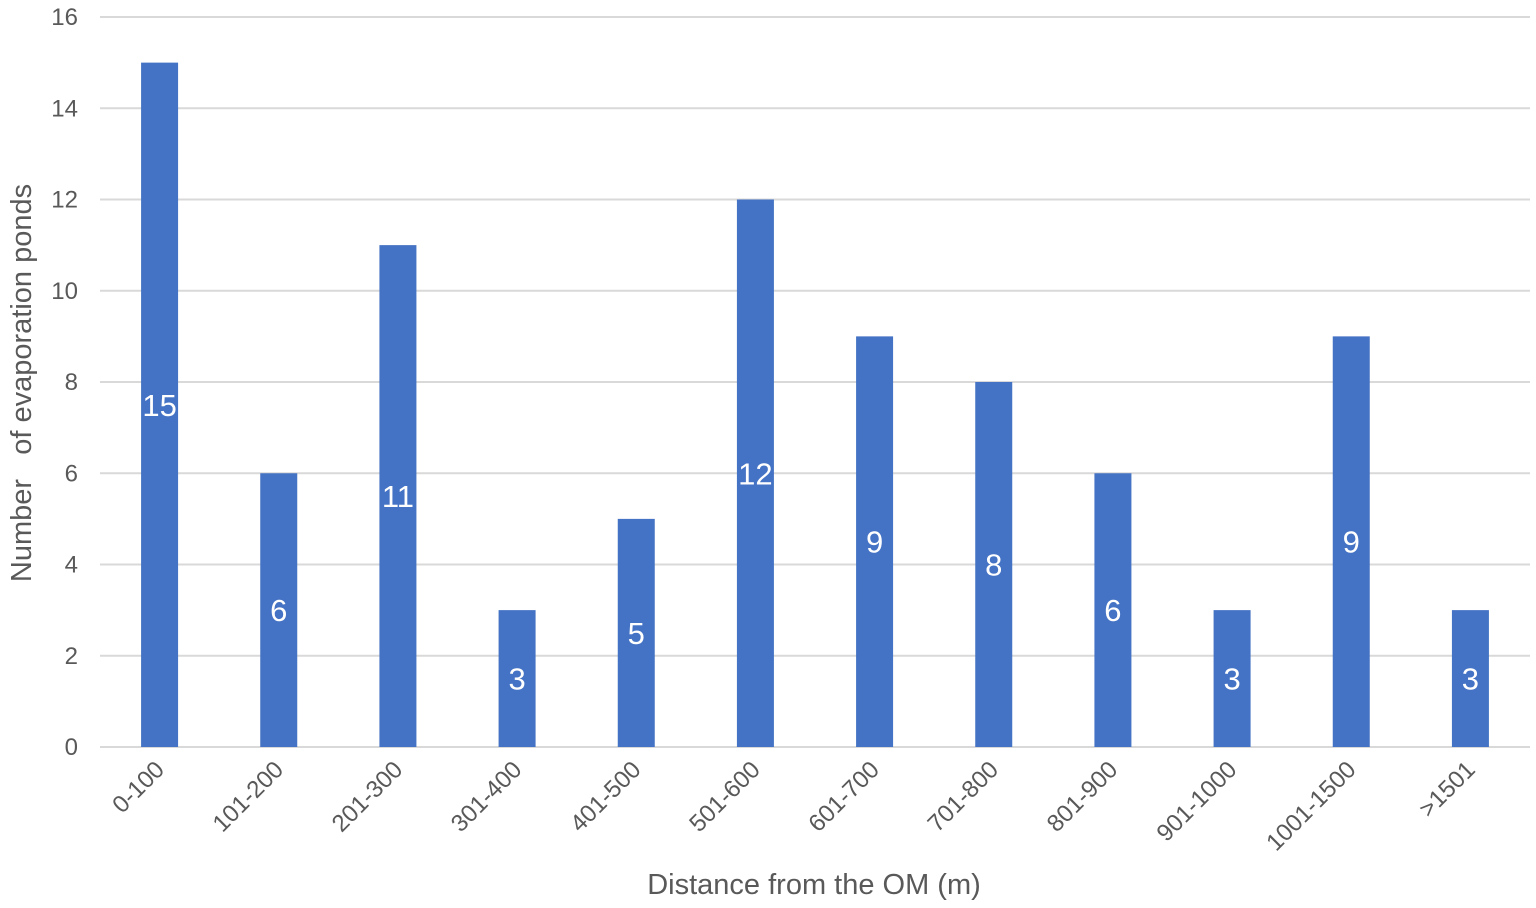  Describe the element at coordinates (963, 796) in the screenshot. I see `x-tick-label: 701-800` at that location.